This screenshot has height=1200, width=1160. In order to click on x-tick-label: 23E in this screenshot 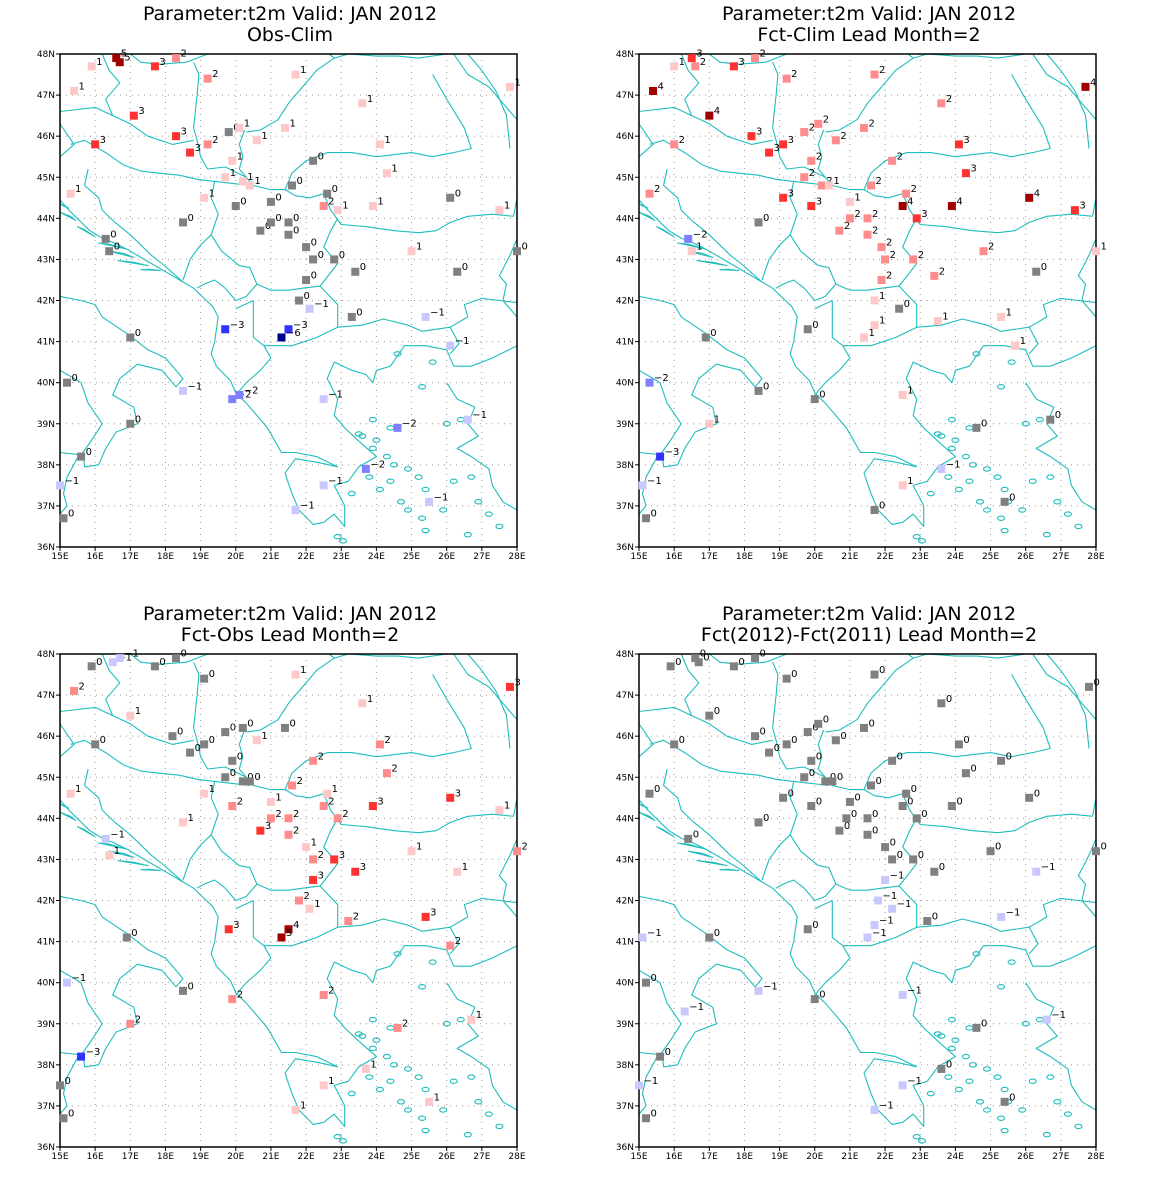, I will do `click(341, 557)`.